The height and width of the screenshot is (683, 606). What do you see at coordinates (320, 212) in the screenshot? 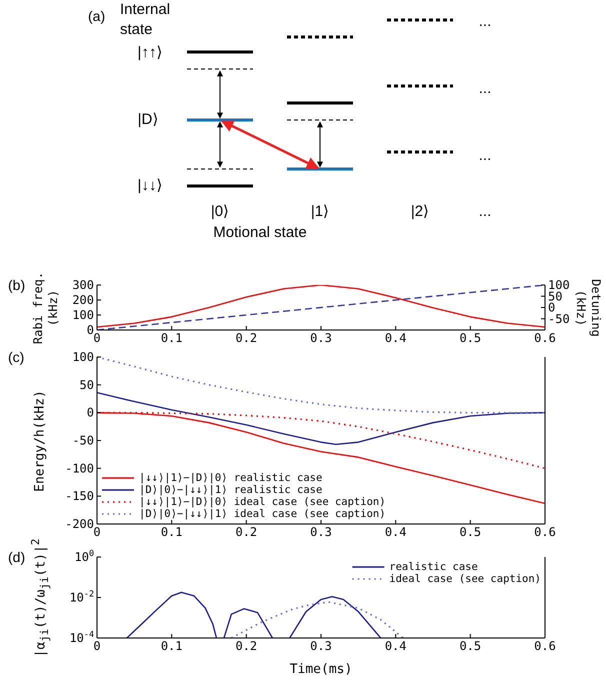
I see `text: |1⟩` at bounding box center [320, 212].